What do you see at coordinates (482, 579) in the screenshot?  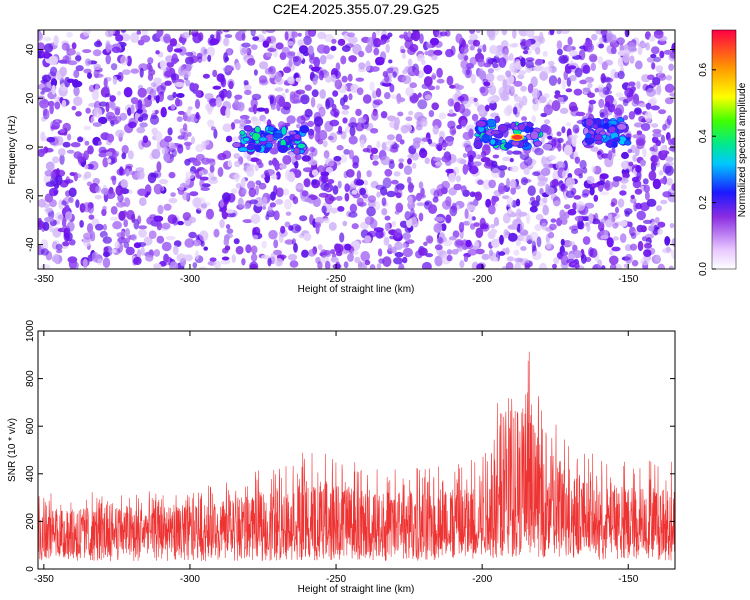 I see `x-tick-label: -200` at bounding box center [482, 579].